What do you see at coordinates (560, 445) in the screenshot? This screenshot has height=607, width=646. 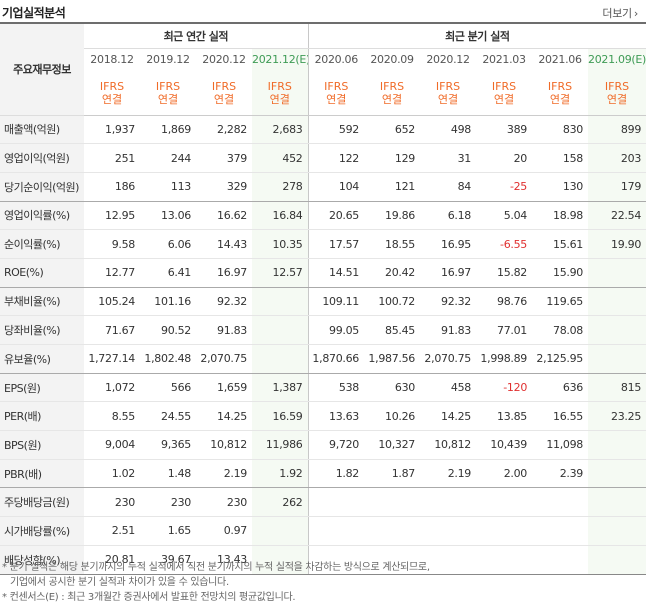 I see `value-cell: 11,098` at bounding box center [560, 445].